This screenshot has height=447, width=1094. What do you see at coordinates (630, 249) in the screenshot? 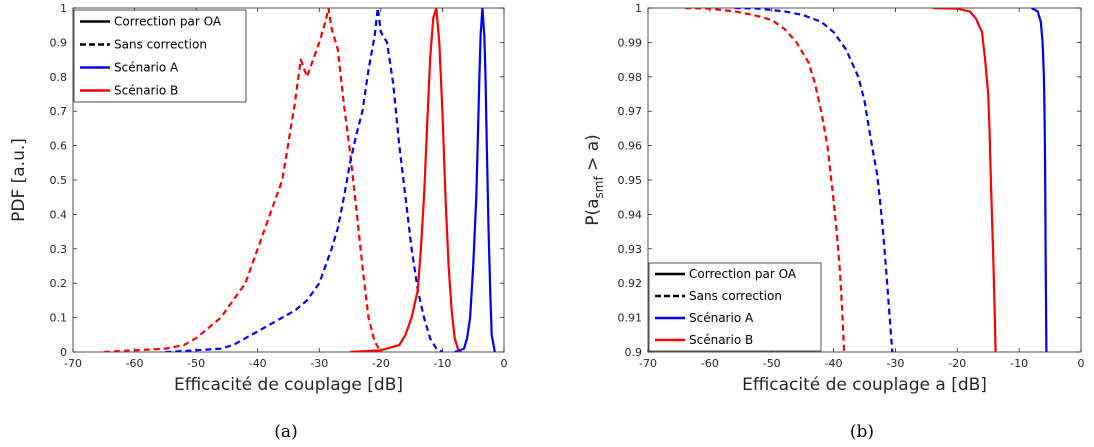
I see `y-tick-label: 0.93` at bounding box center [630, 249].